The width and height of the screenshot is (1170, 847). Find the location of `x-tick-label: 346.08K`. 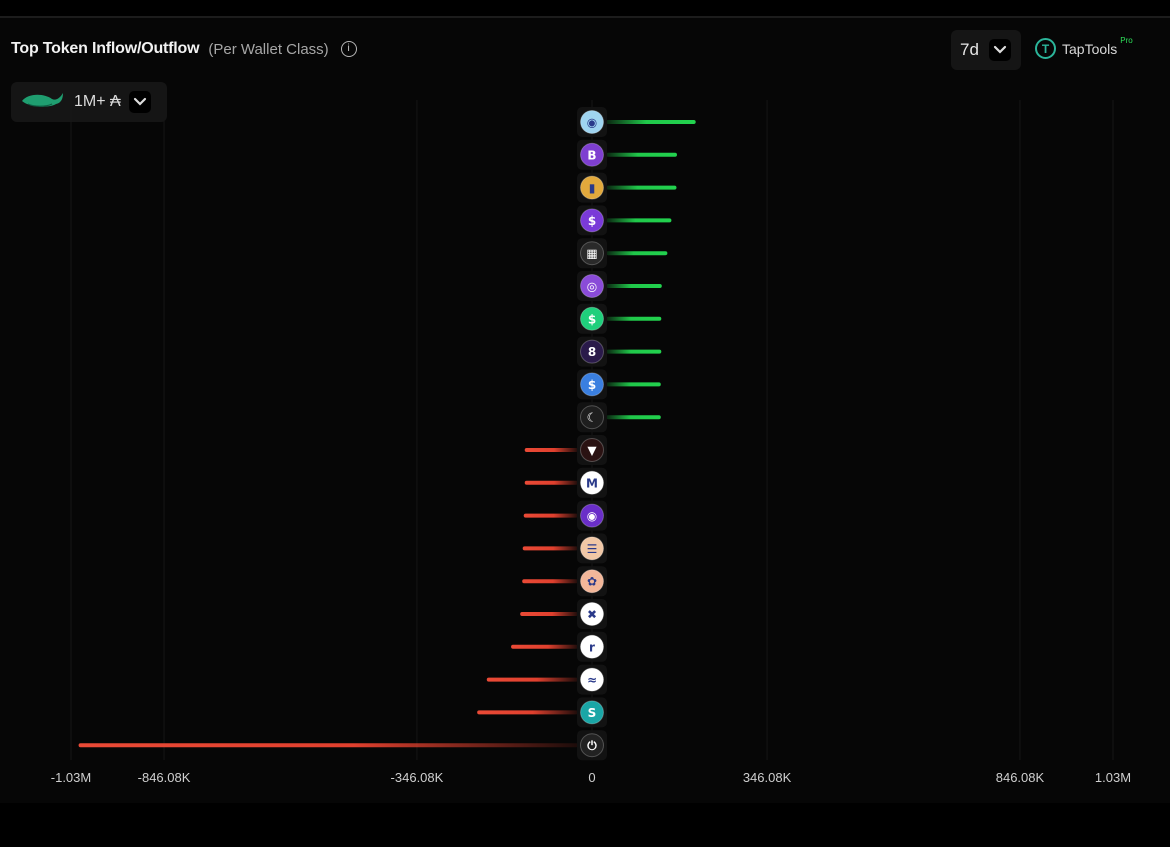

x-tick-label: 346.08K is located at coordinates (767, 777).